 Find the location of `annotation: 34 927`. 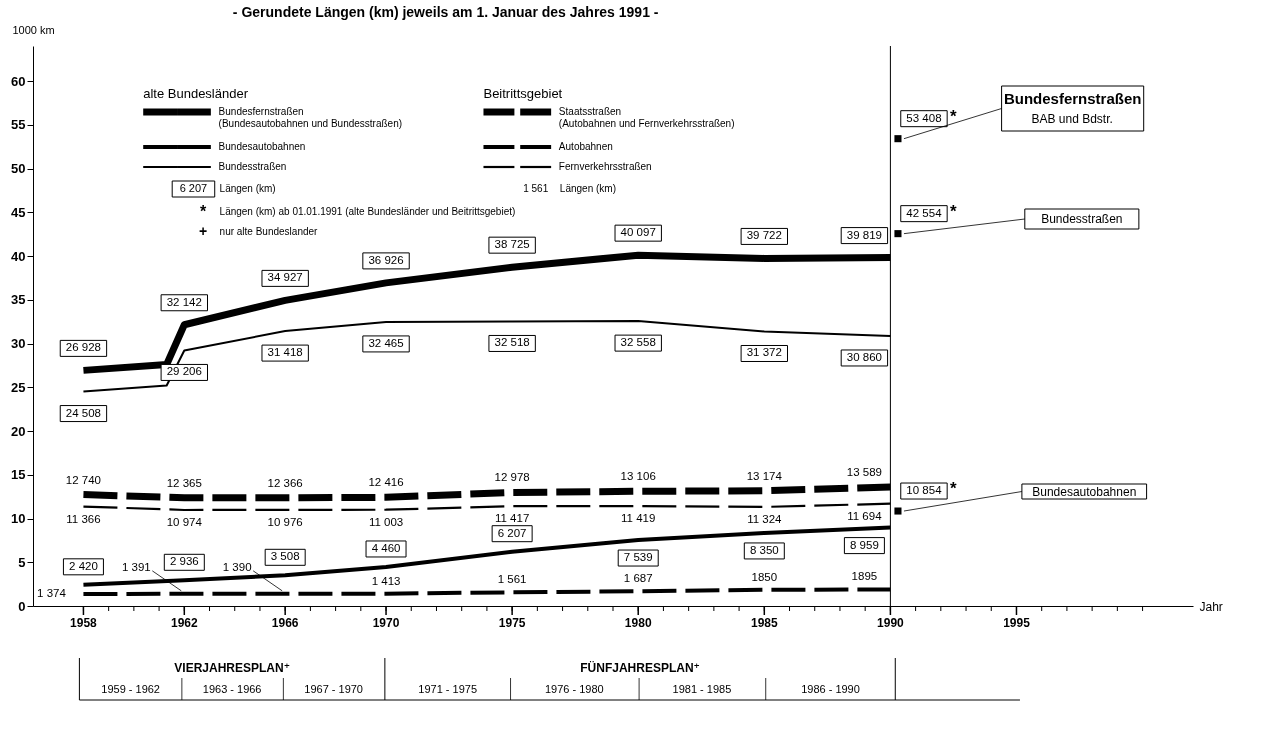

annotation: 34 927 is located at coordinates (285, 277).